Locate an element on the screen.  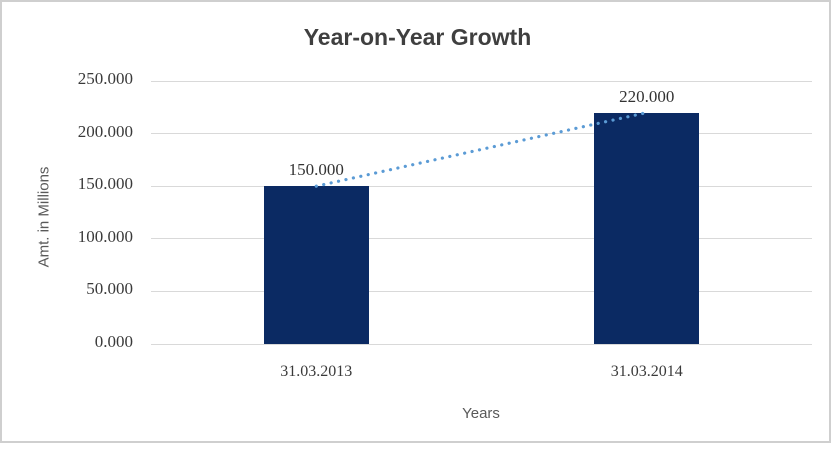
bar-31.03.2013 is located at coordinates (316, 265).